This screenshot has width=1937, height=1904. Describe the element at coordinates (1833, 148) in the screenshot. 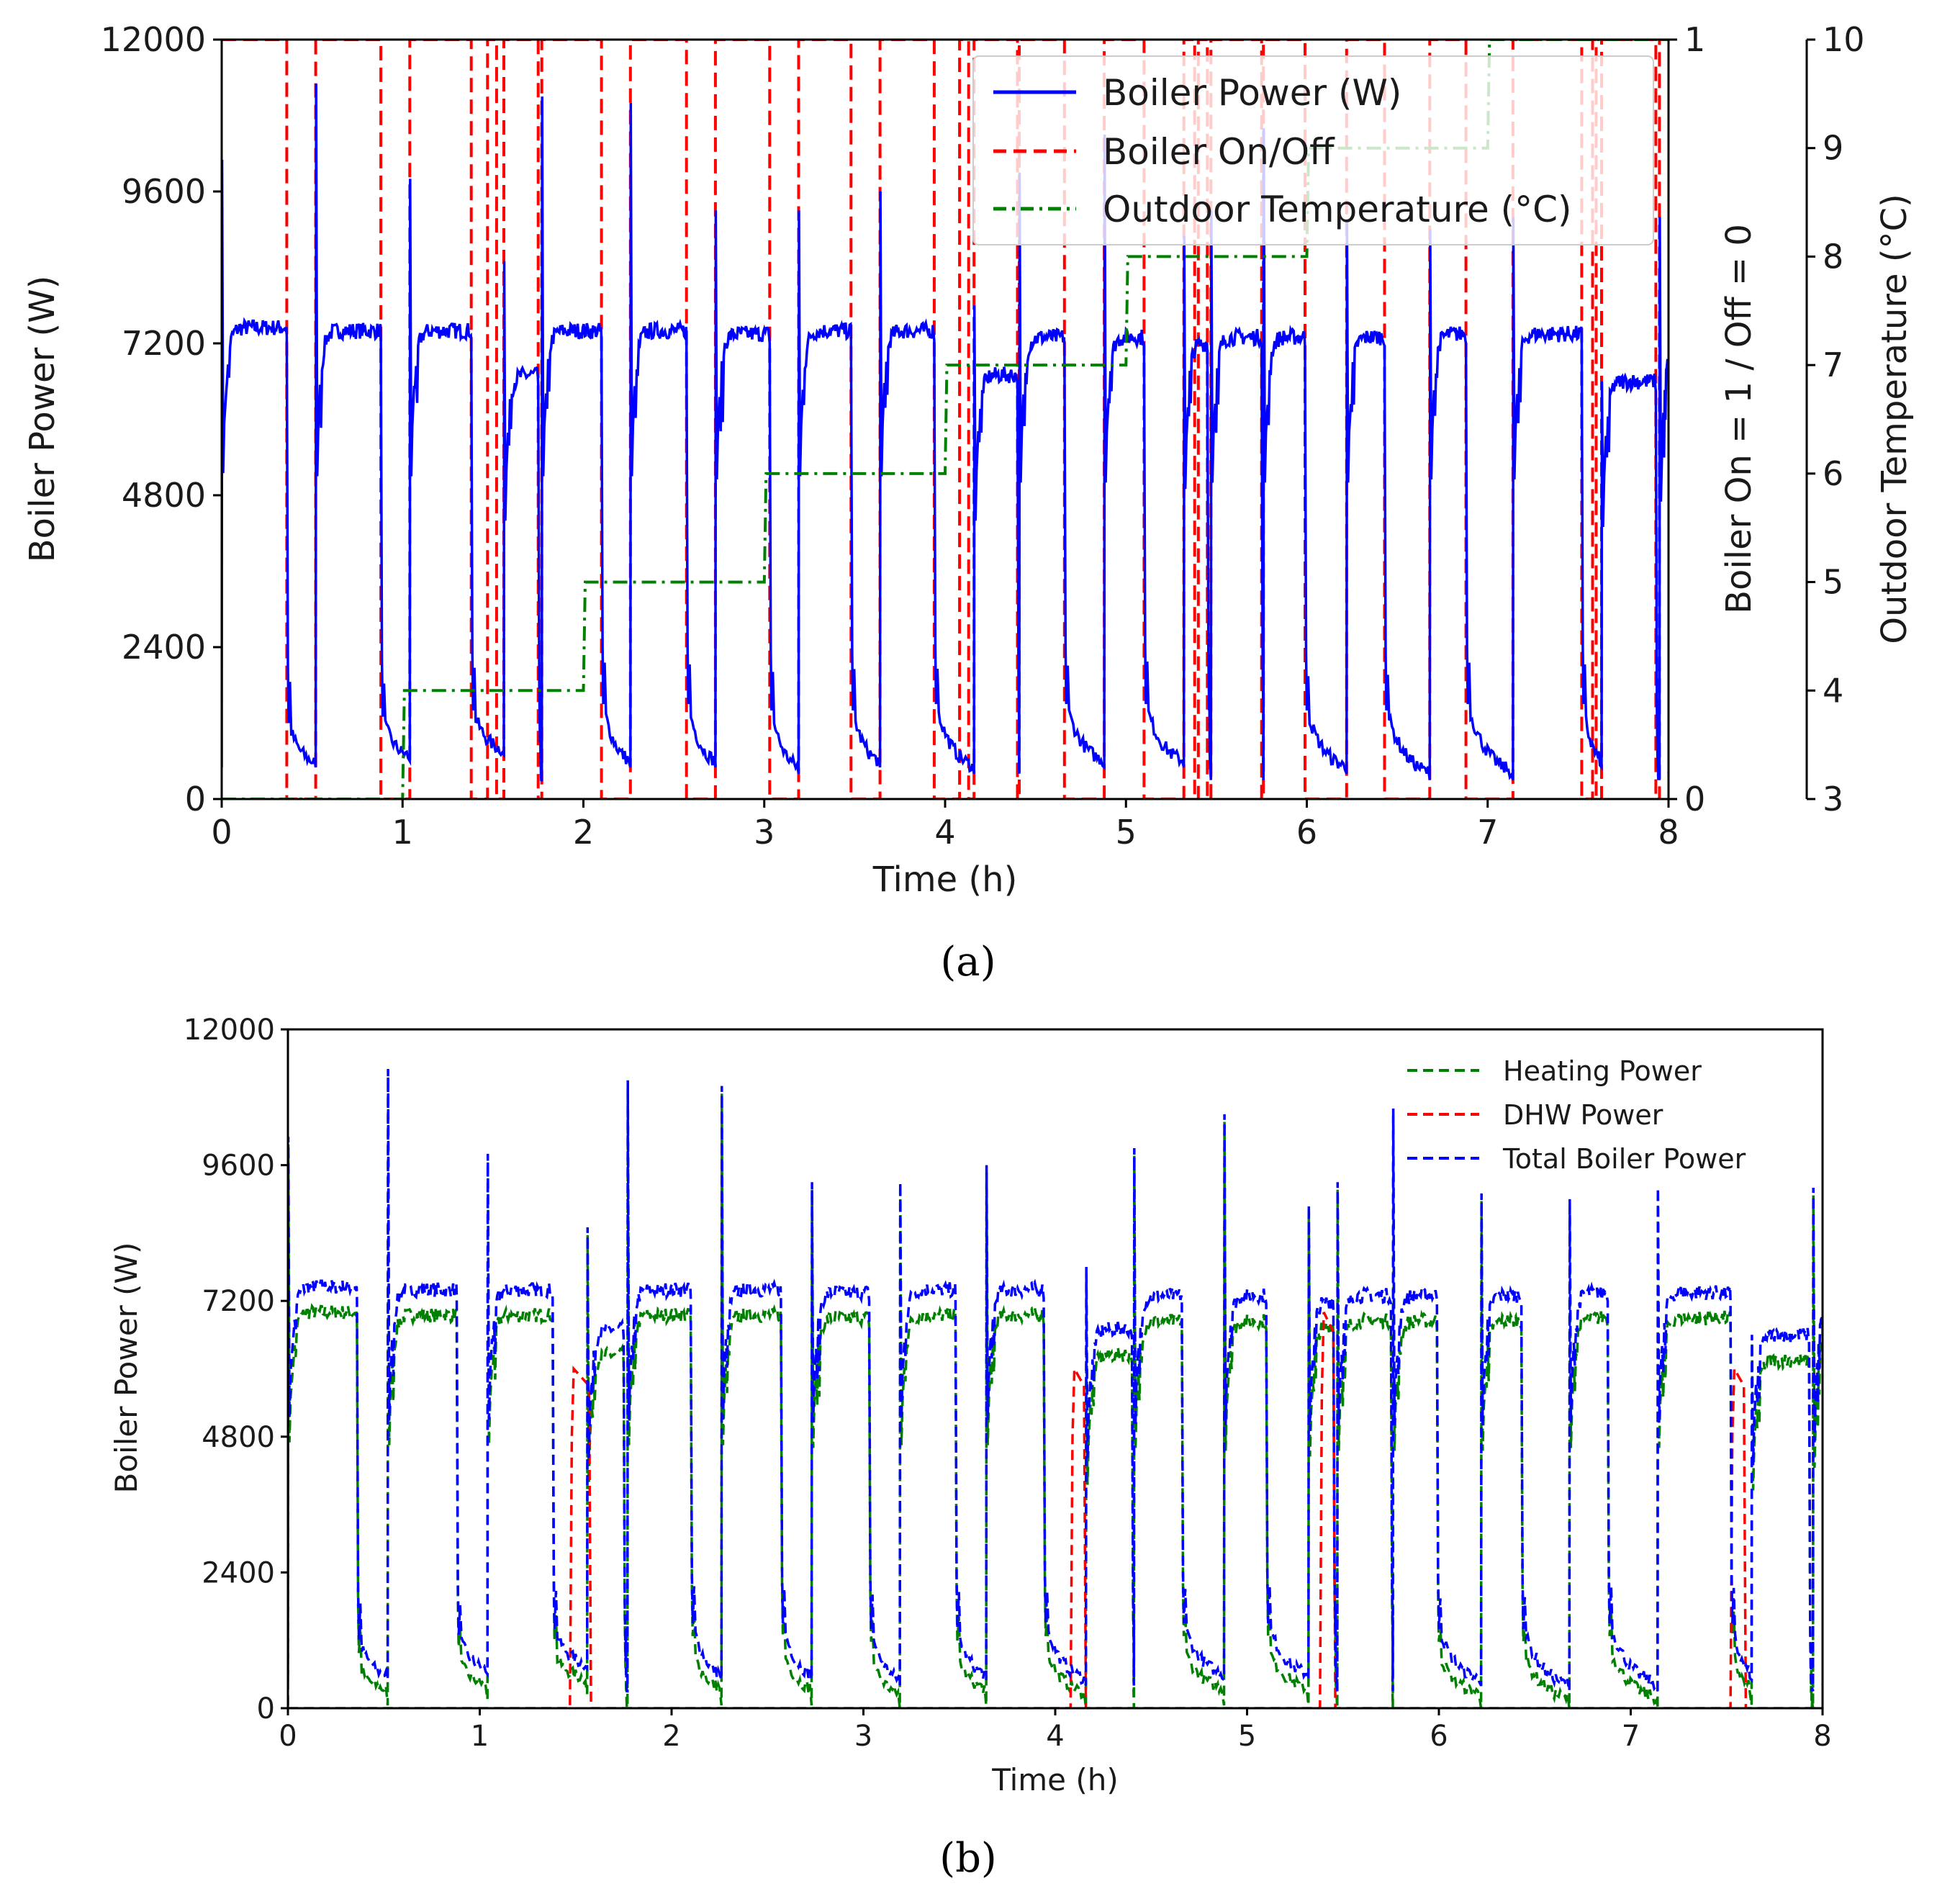

I see `chart-a-right2-tick-label: 9` at that location.